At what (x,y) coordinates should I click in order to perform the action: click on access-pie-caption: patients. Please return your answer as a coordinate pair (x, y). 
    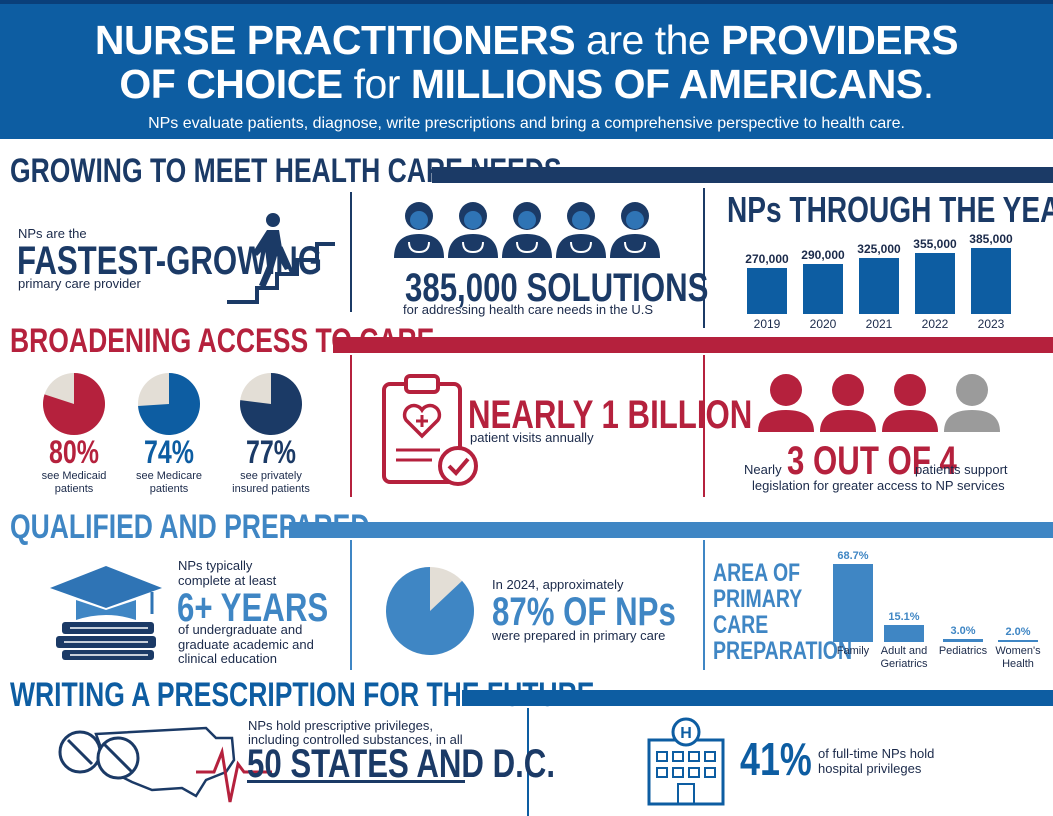
    Looking at the image, I should click on (74, 489).